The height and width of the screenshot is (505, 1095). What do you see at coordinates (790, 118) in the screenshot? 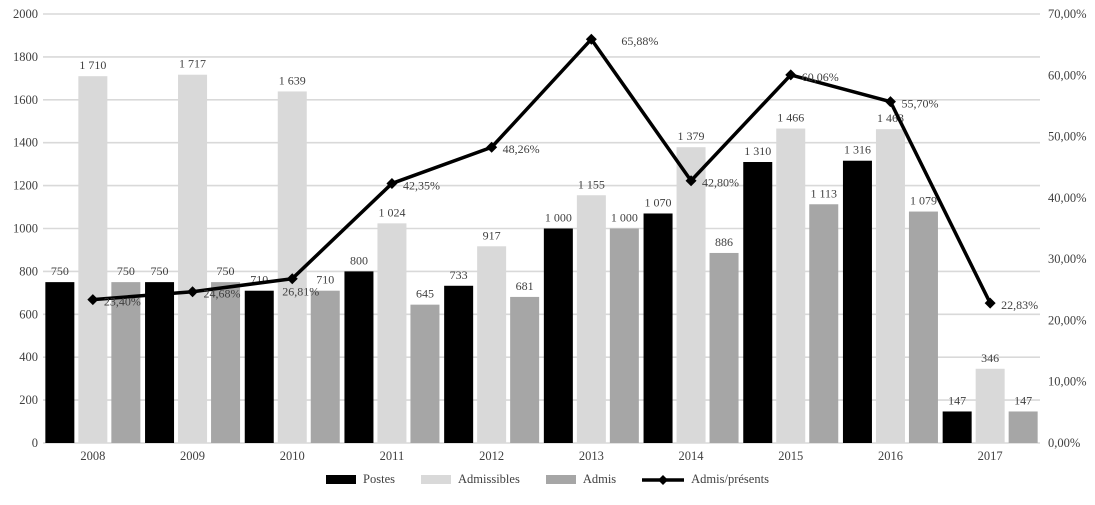
I see `bar-value-label: 1 466` at bounding box center [790, 118].